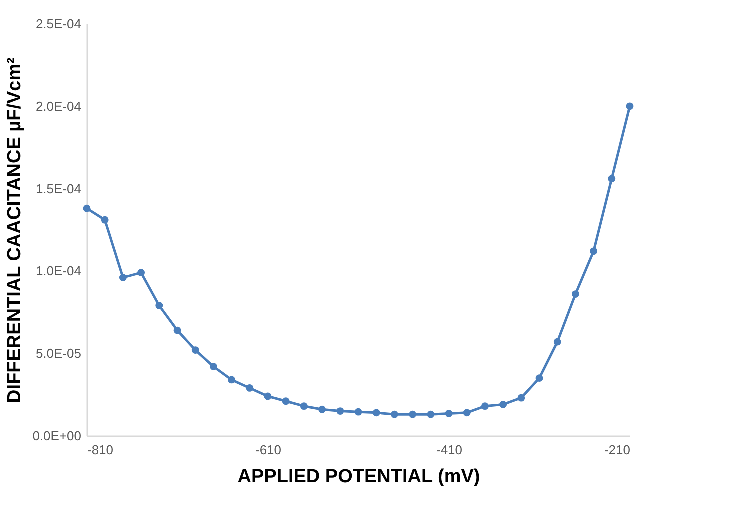  What do you see at coordinates (359, 477) in the screenshot?
I see `x-axis-title: APPLIED POTENTIAL (mV)` at bounding box center [359, 477].